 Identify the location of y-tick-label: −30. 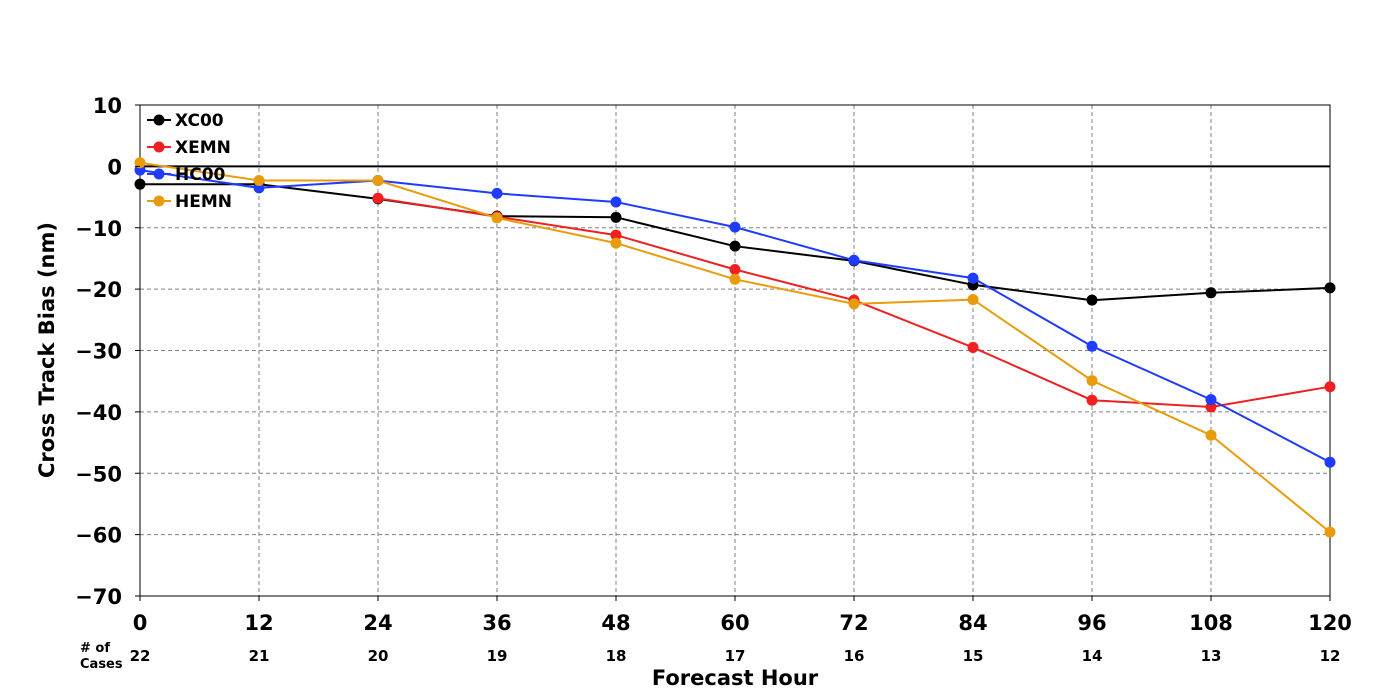
(98, 352).